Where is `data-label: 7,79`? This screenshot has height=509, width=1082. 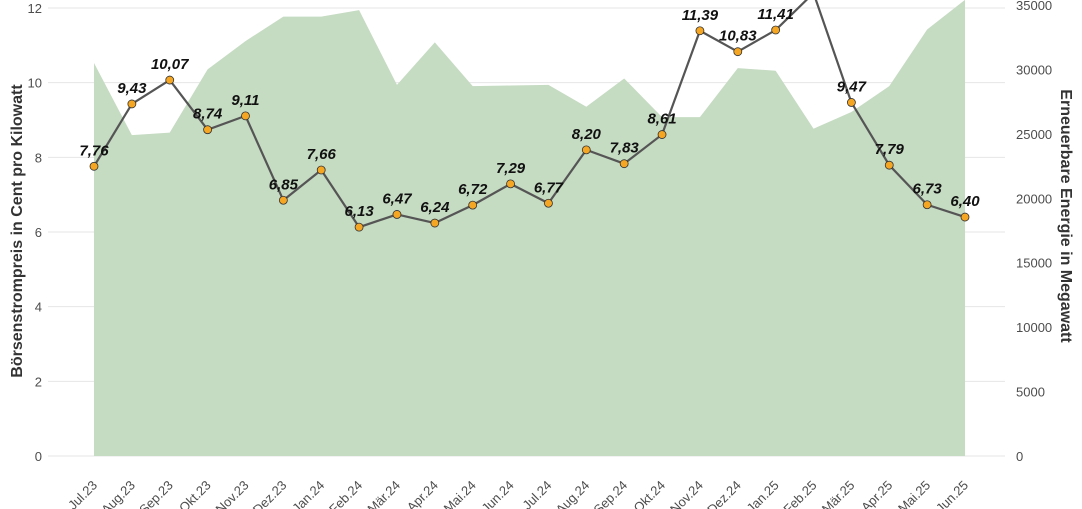
data-label: 7,79 is located at coordinates (890, 149).